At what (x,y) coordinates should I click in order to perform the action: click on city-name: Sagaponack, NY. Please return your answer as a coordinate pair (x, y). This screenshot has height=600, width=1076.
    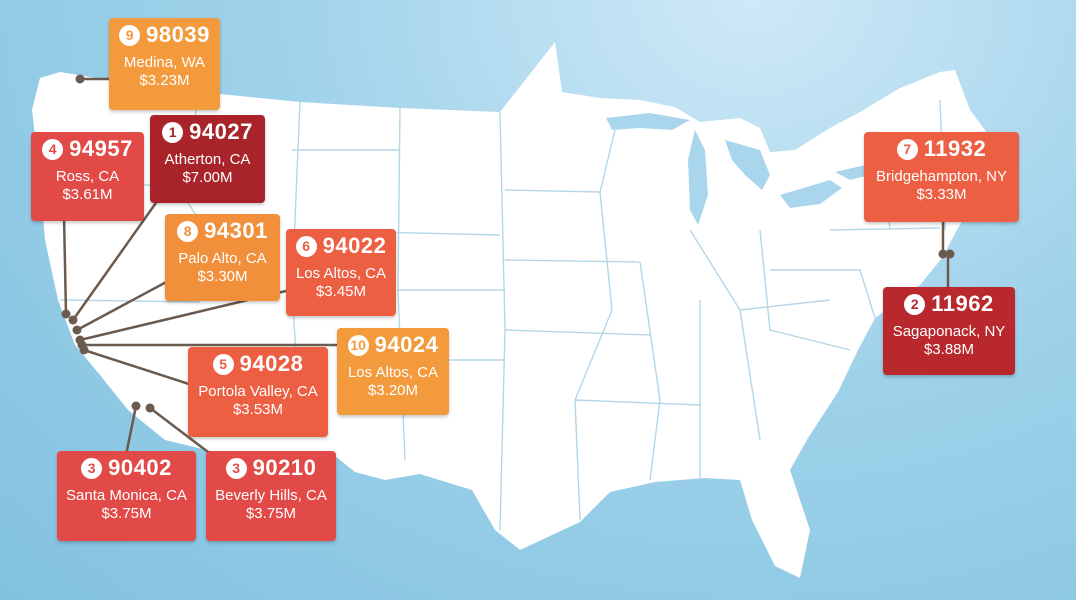
    Looking at the image, I should click on (949, 332).